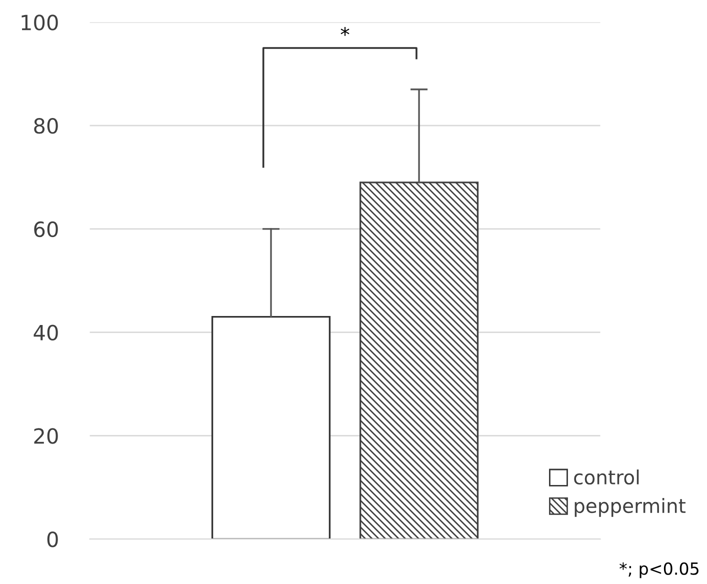  What do you see at coordinates (46, 332) in the screenshot?
I see `y-tick-label: 40` at bounding box center [46, 332].